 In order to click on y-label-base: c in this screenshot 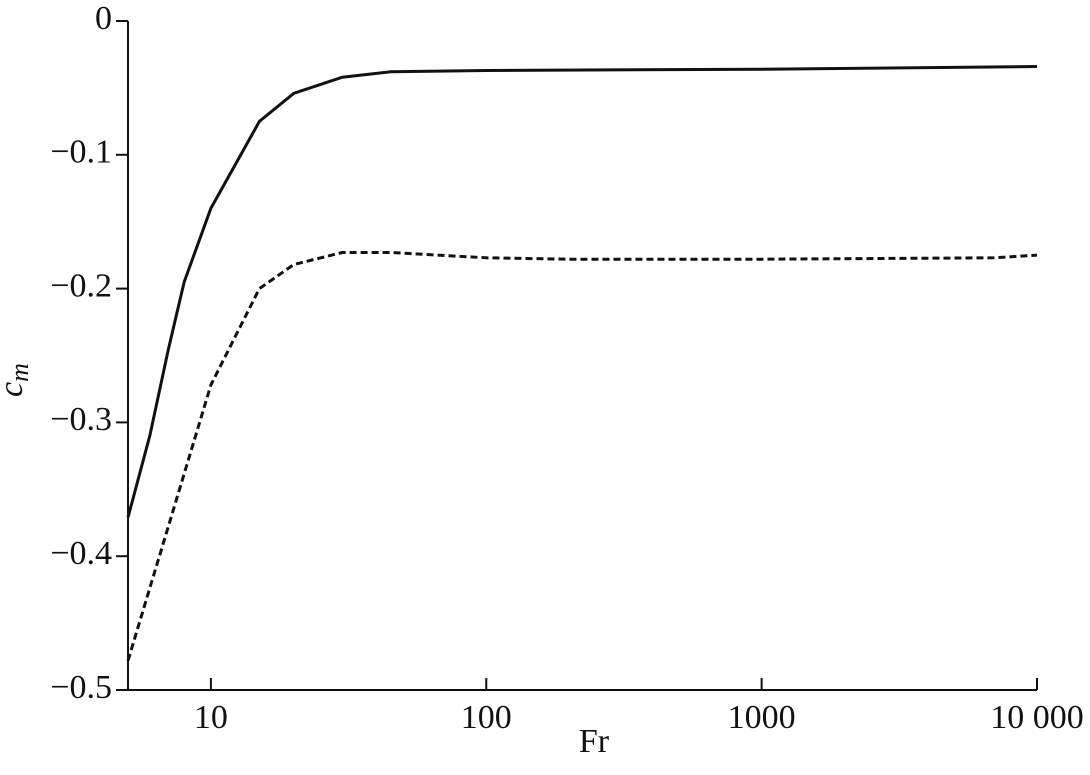, I will do `click(15, 389)`.